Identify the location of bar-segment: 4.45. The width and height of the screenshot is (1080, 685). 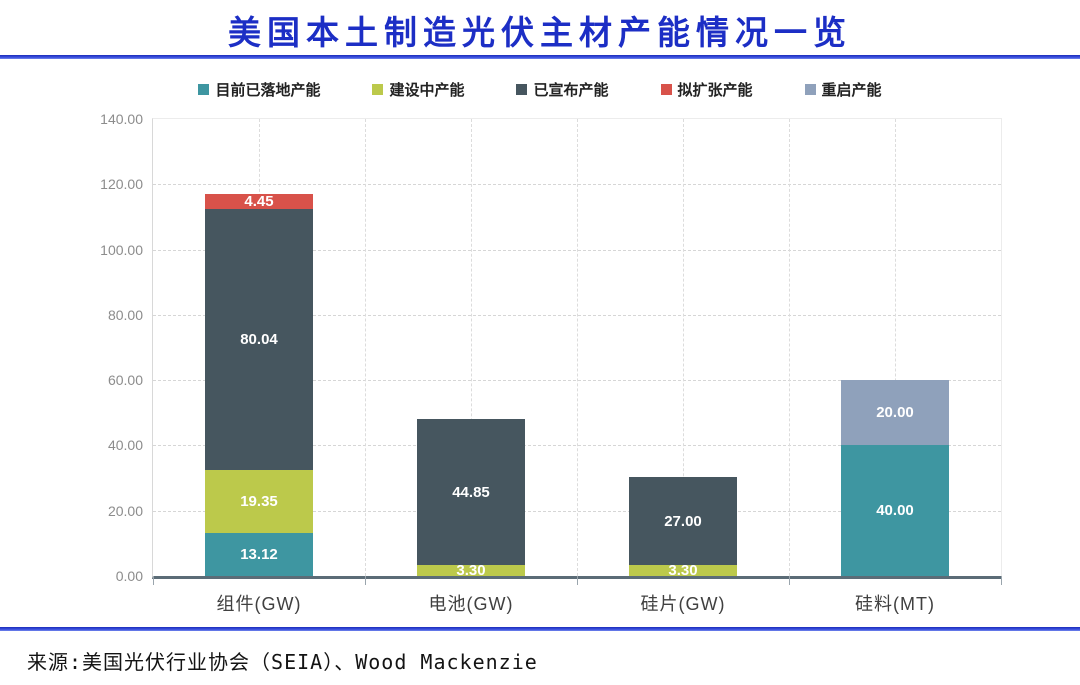
(259, 201).